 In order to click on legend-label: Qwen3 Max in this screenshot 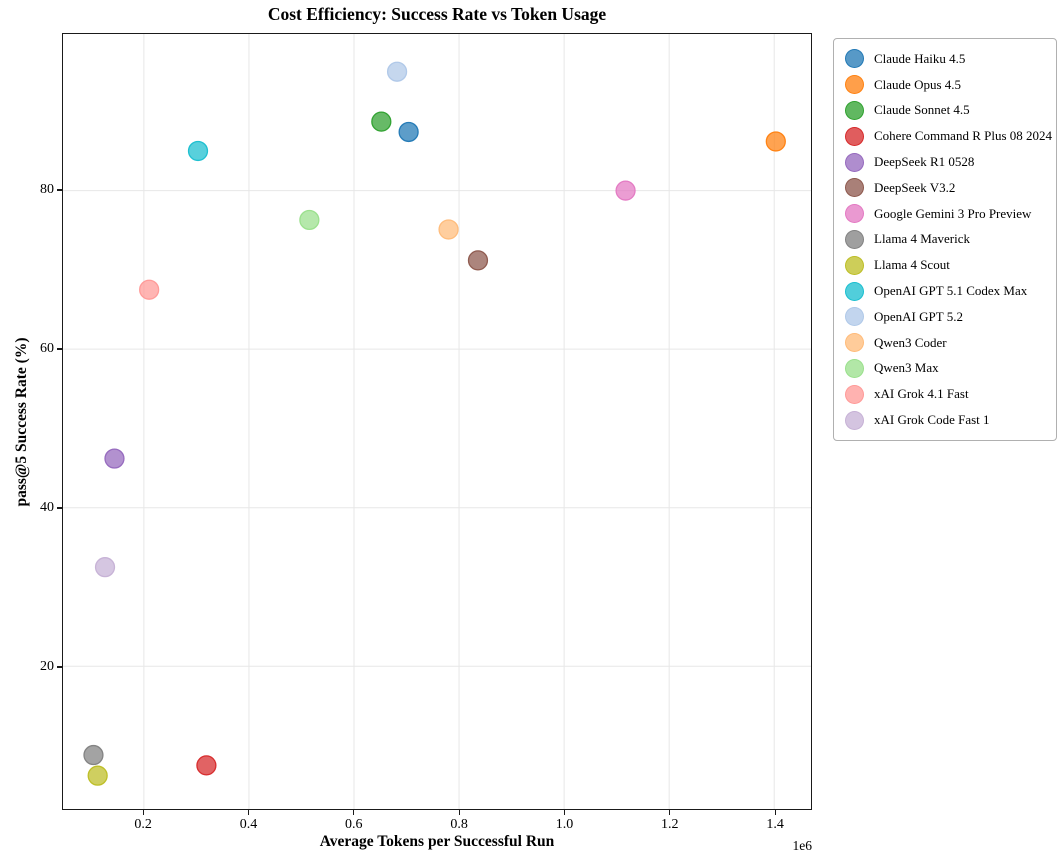, I will do `click(906, 368)`.